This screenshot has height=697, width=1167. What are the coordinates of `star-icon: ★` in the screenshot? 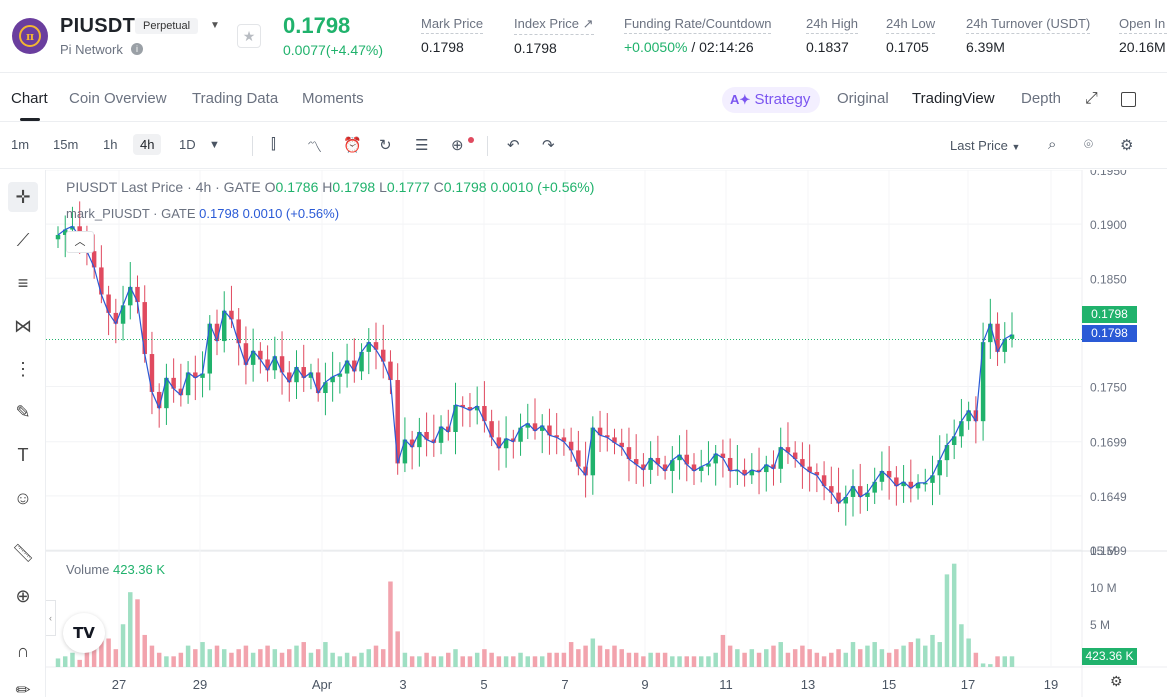 It's located at (249, 36).